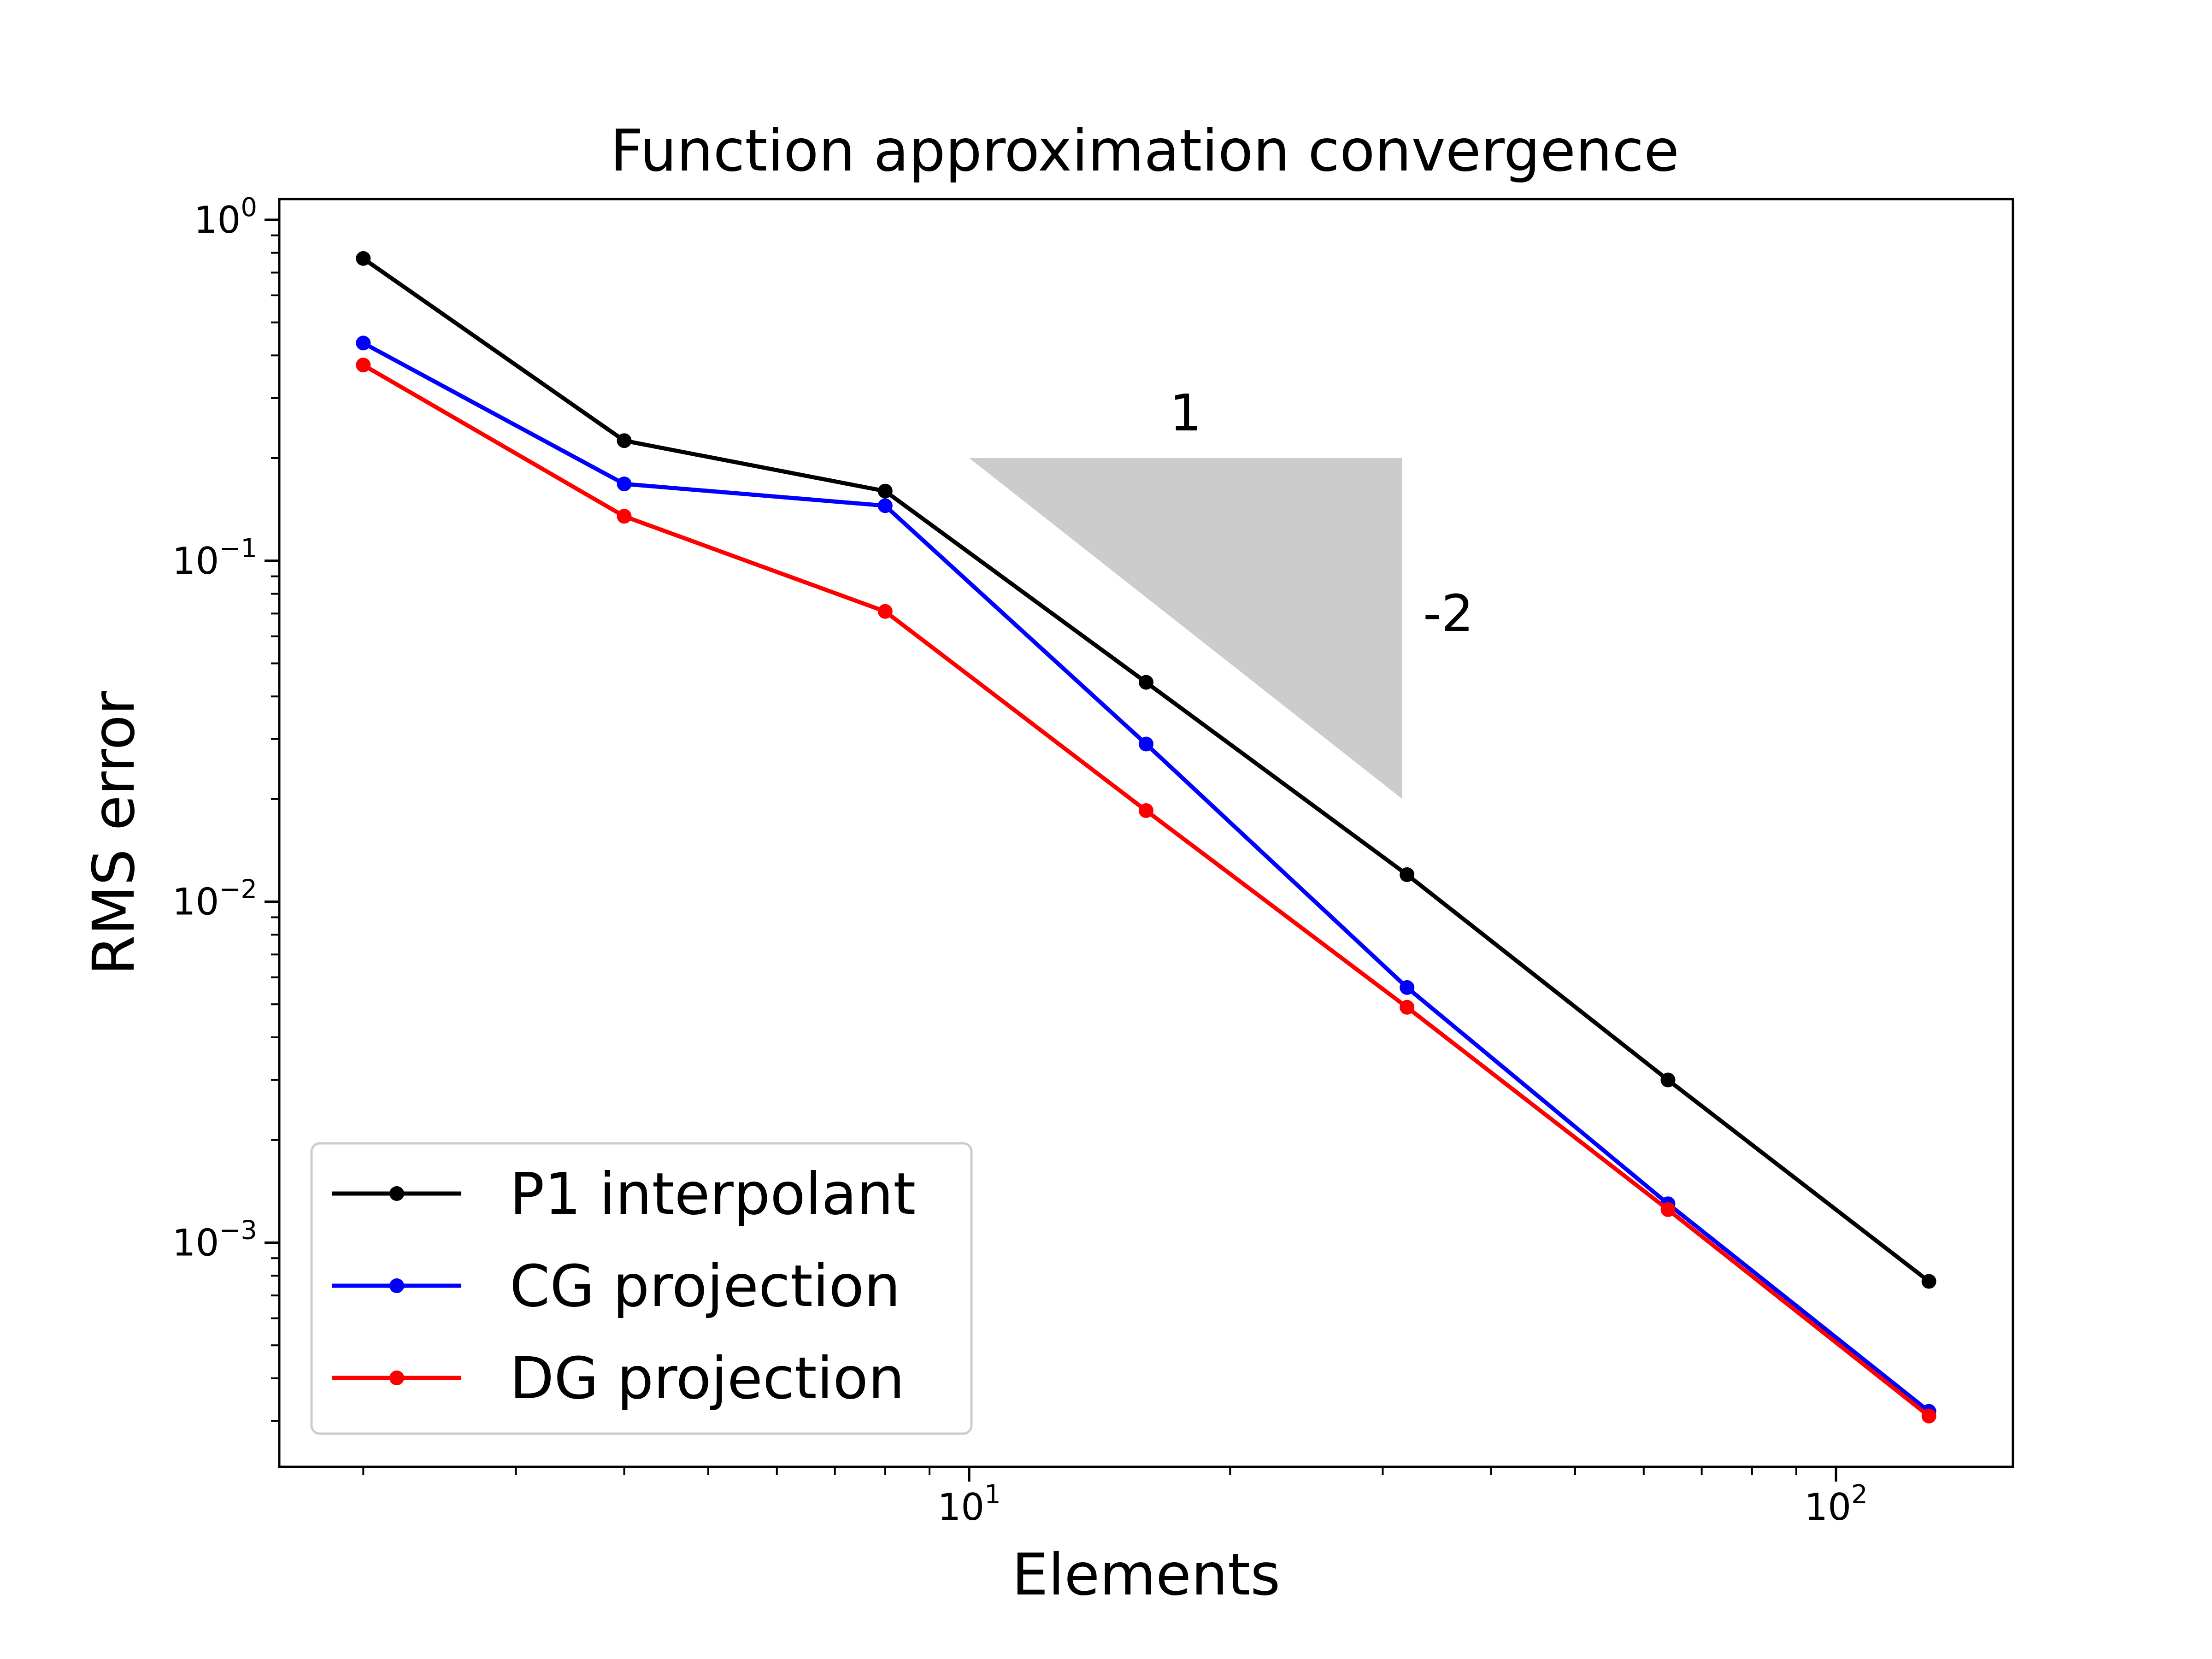 The image size is (2212, 1659). What do you see at coordinates (713, 1194) in the screenshot?
I see `legend-label: P1 interpolant` at bounding box center [713, 1194].